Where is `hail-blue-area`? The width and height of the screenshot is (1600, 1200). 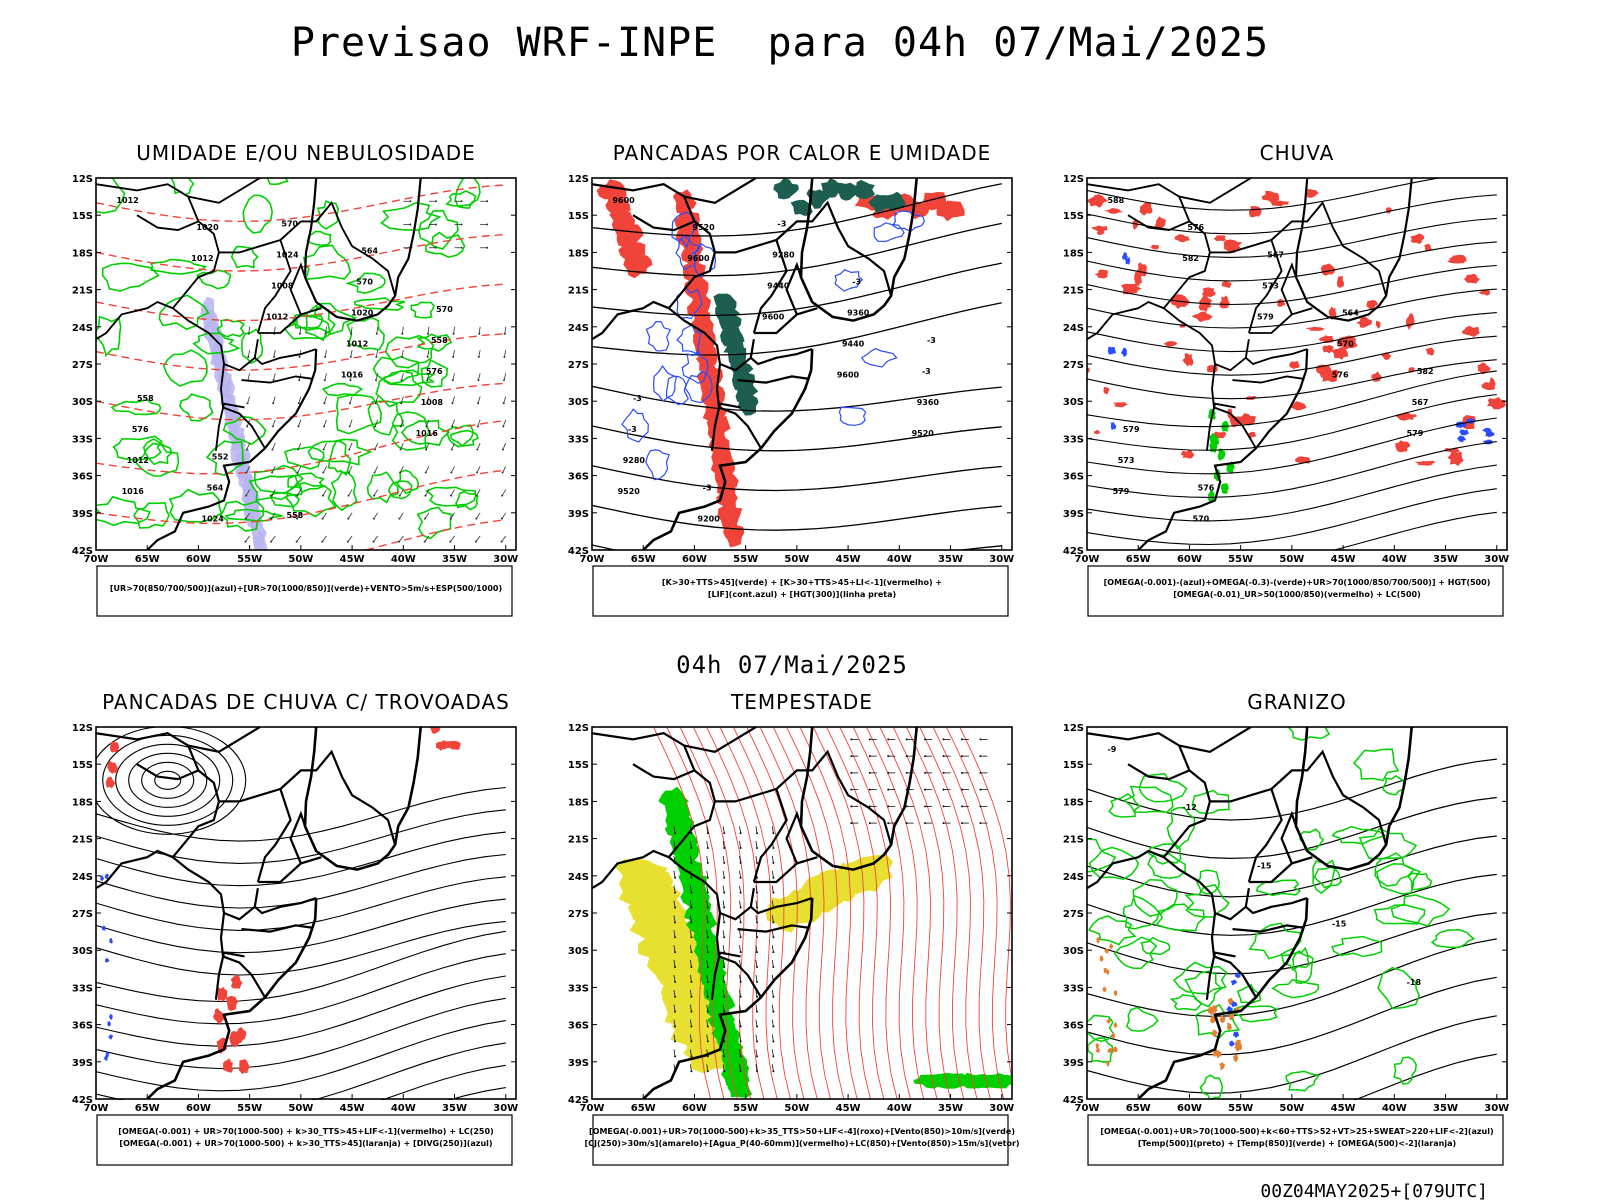
hail-blue-area is located at coordinates (1229, 1009).